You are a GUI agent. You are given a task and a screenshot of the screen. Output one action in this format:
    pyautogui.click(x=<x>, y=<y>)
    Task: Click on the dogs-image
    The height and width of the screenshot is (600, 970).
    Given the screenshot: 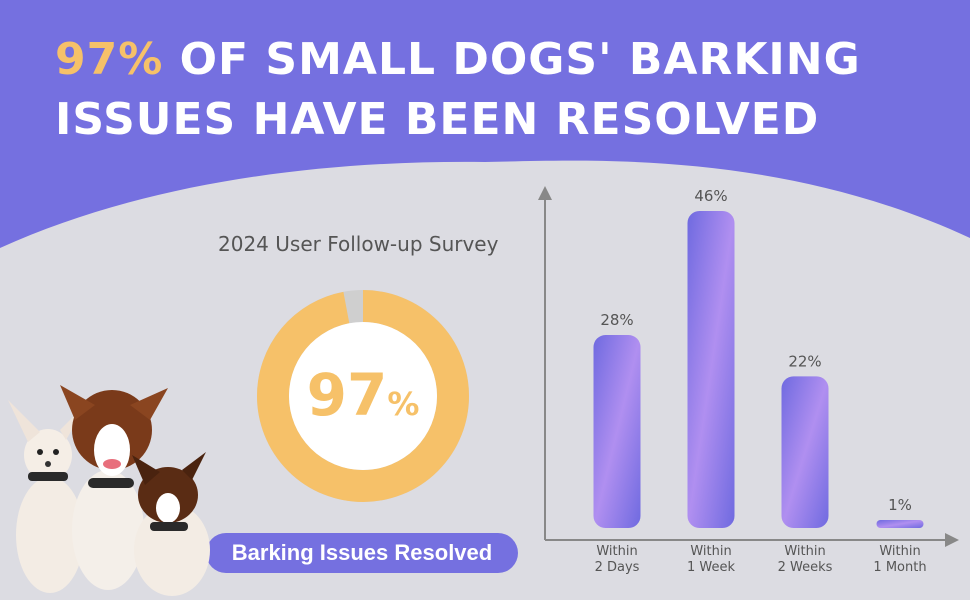 What is the action you would take?
    pyautogui.click(x=109, y=490)
    